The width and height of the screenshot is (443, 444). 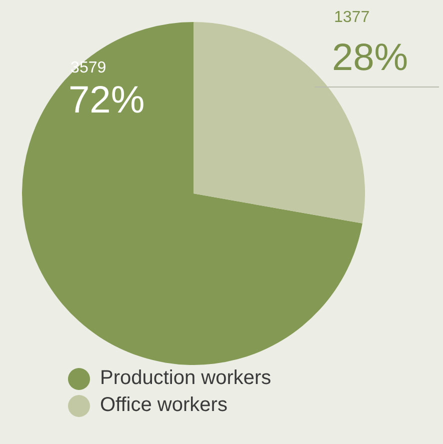 I want to click on data-label: 1377 28%, so click(x=370, y=44).